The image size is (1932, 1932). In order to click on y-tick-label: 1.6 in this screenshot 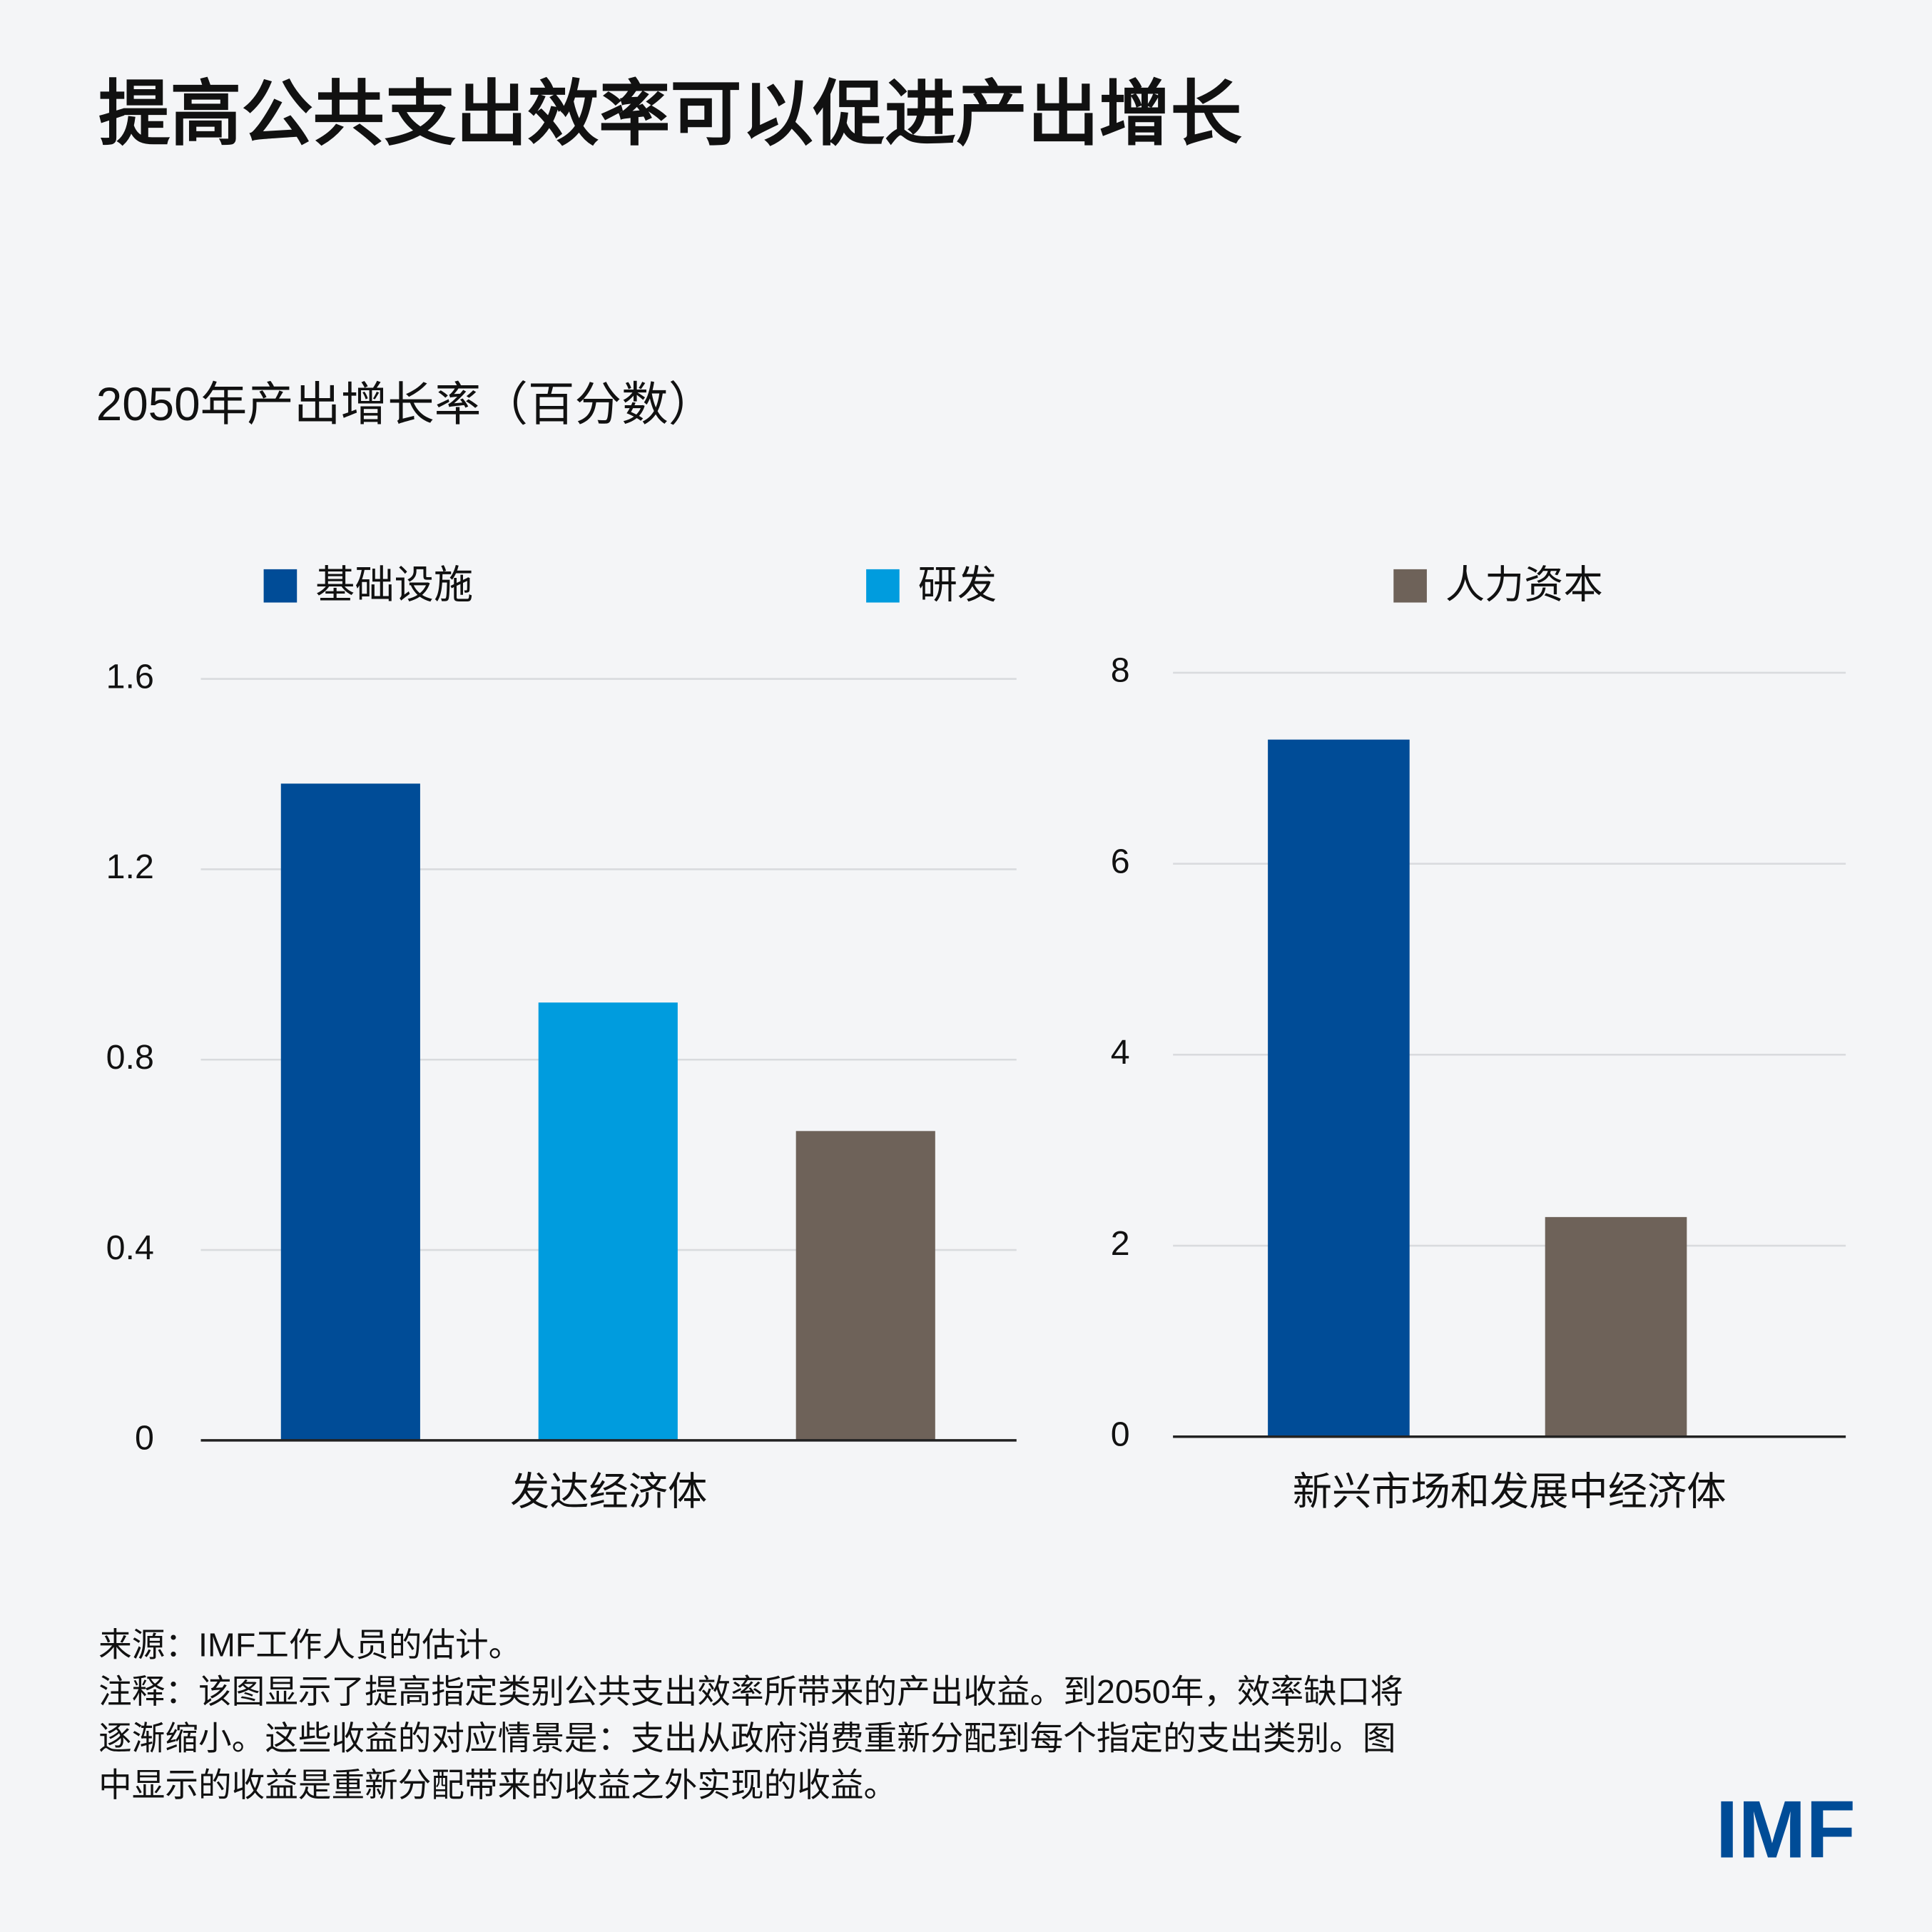, I will do `click(130, 676)`.